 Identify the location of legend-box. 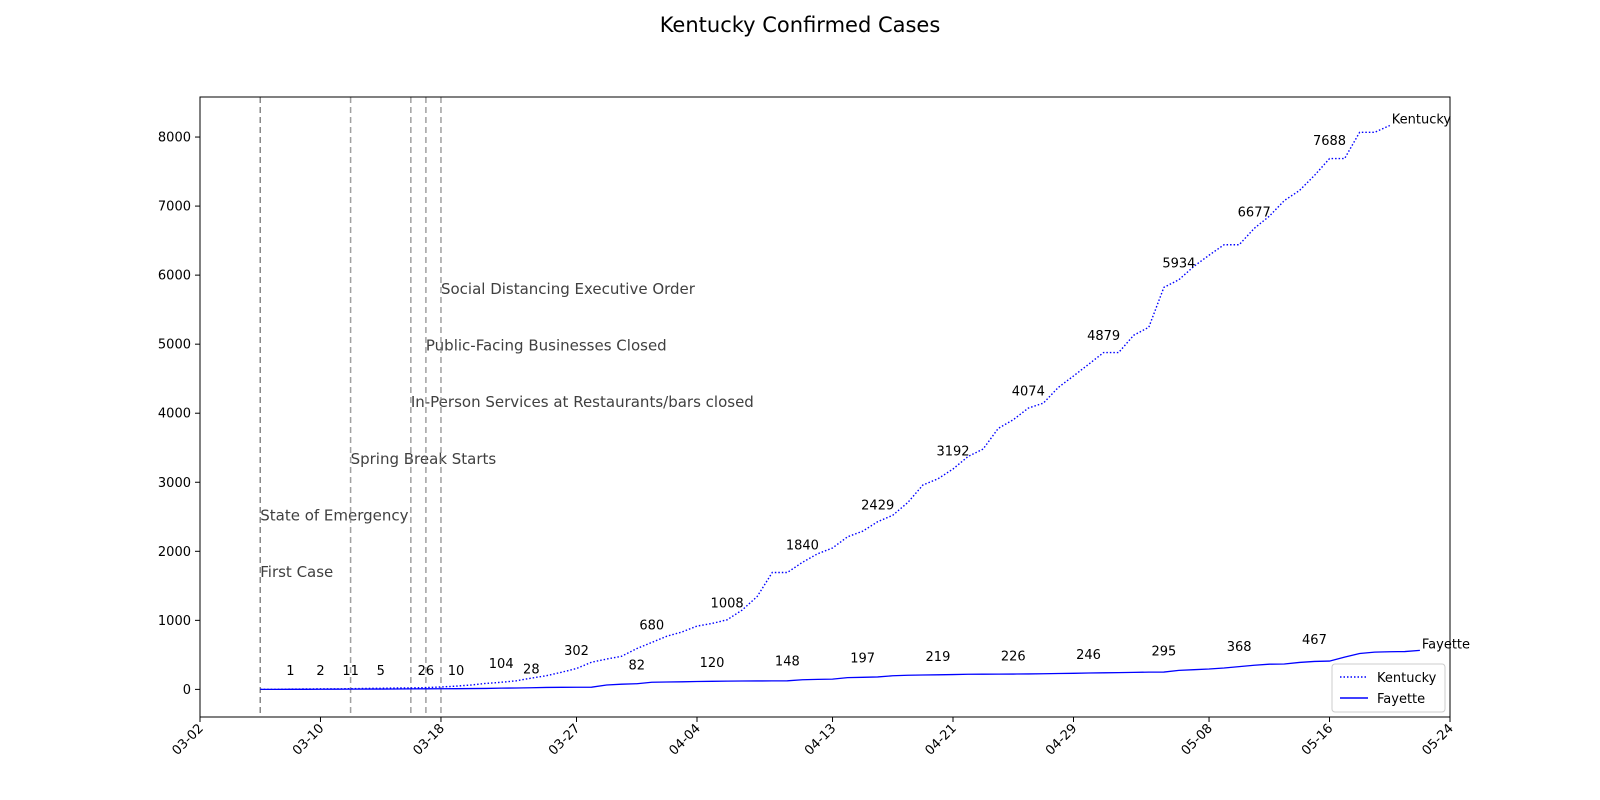
(1388, 688).